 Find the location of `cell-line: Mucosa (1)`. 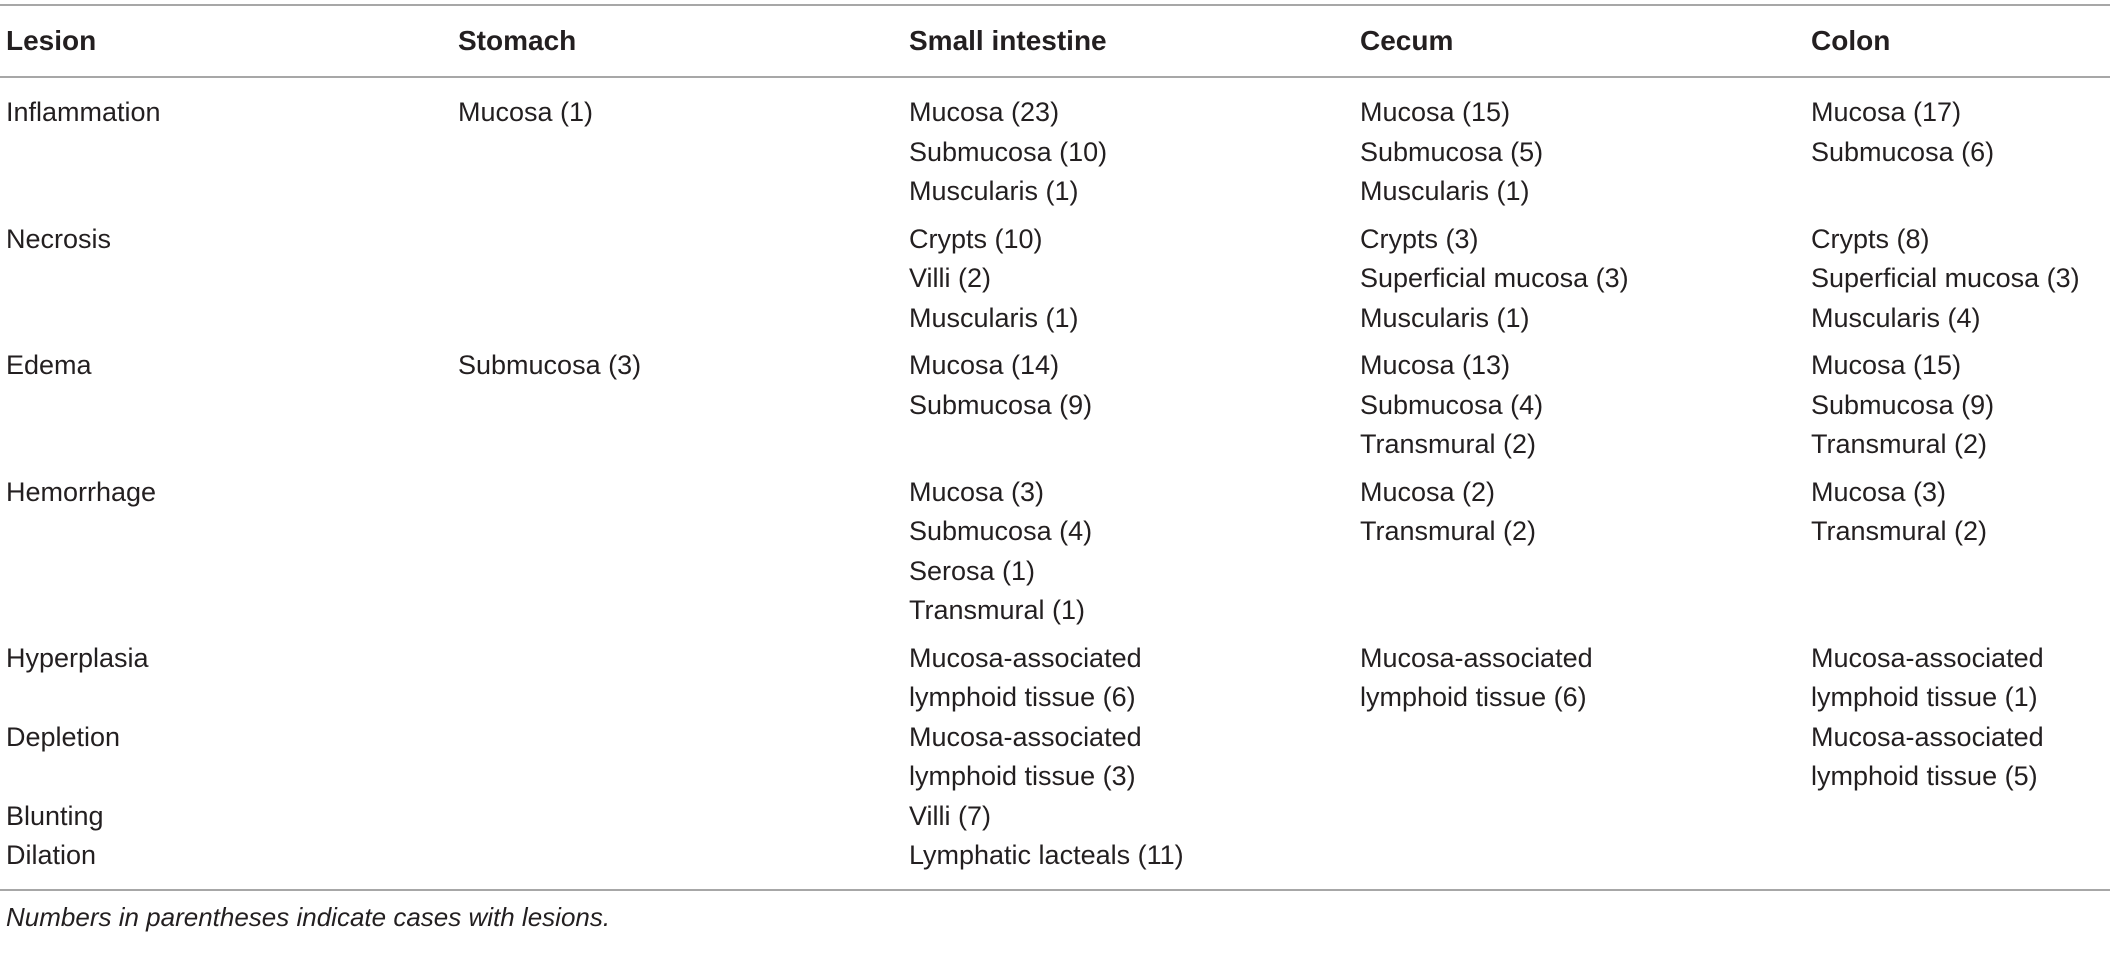

cell-line: Mucosa (1) is located at coordinates (526, 112).